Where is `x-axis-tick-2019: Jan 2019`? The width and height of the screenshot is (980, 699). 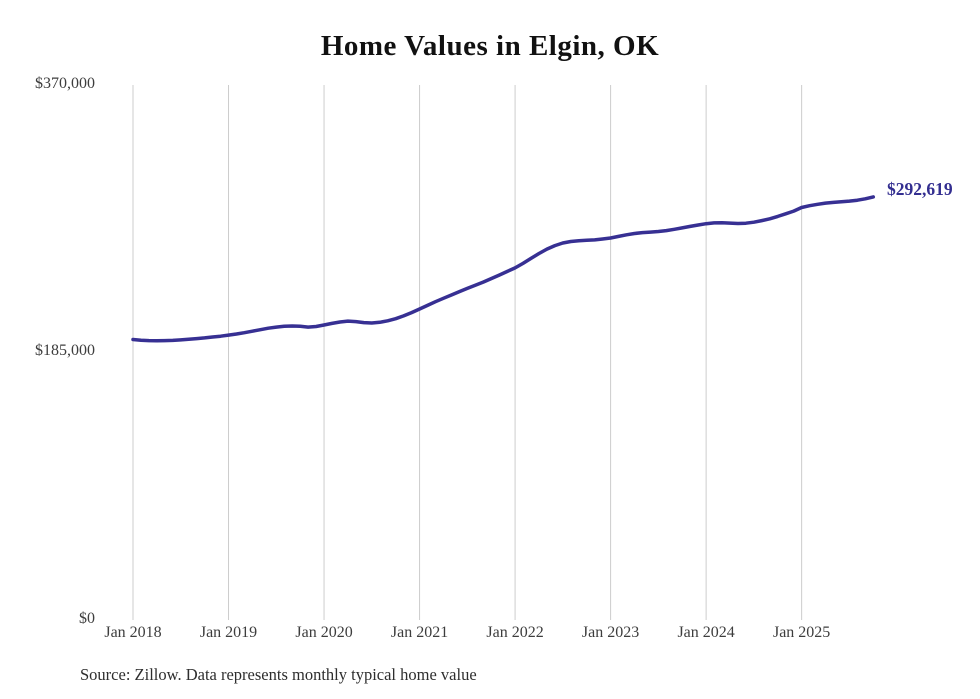
x-axis-tick-2019: Jan 2019 is located at coordinates (228, 632).